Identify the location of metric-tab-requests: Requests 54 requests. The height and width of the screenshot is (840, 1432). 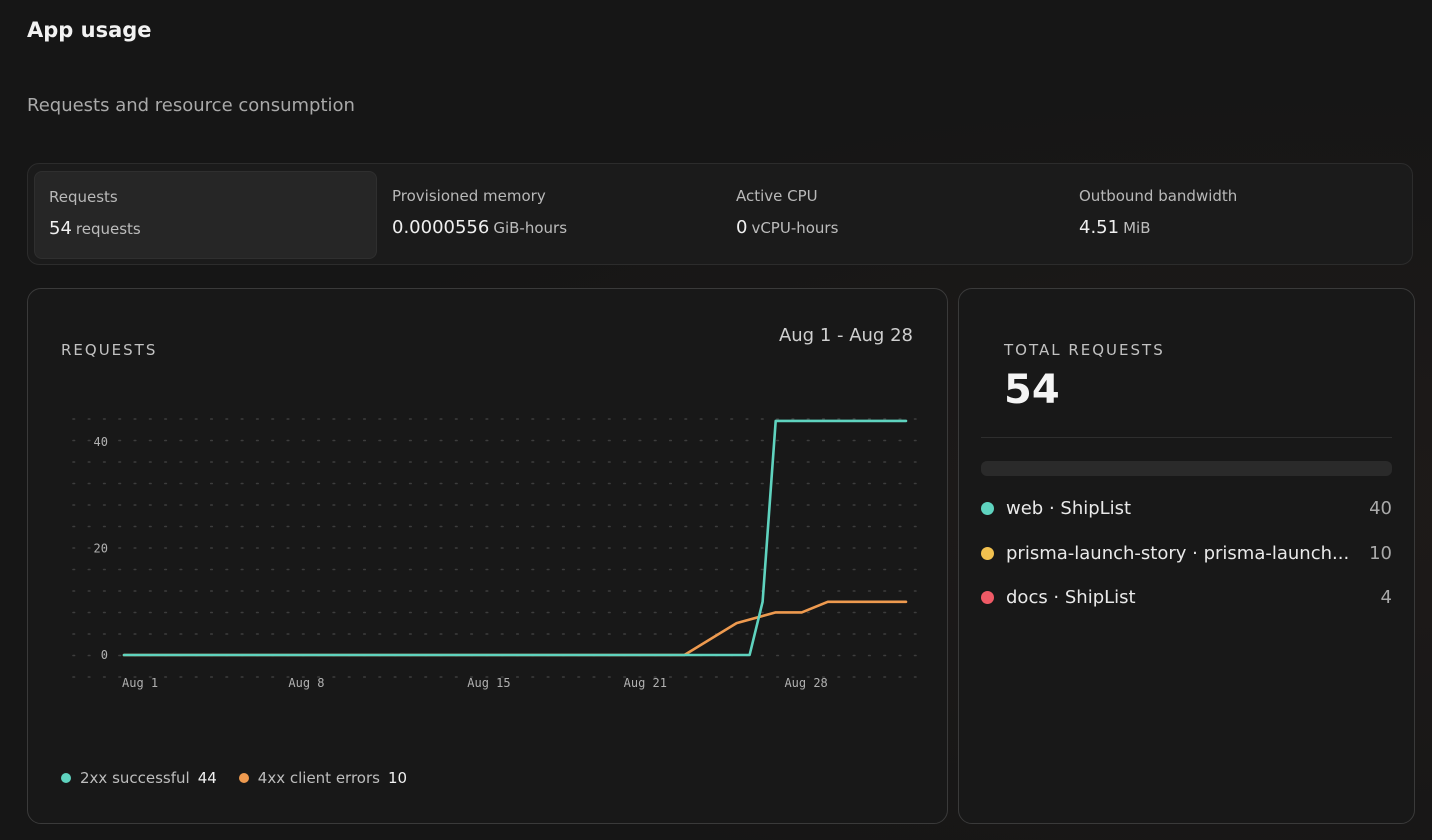
(205, 215).